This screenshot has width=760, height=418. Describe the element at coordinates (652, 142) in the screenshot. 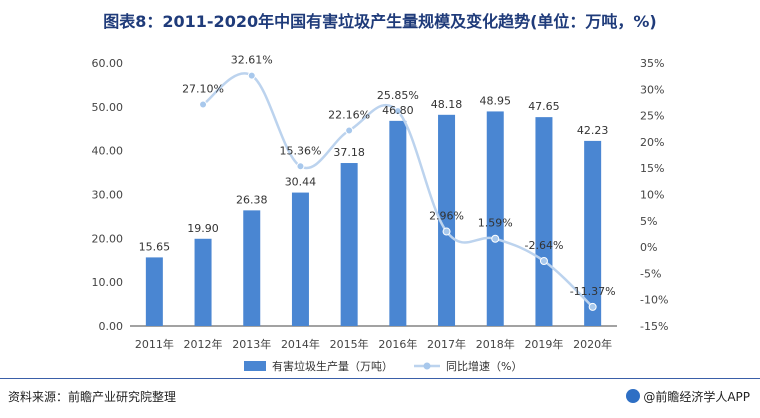

I see `y-right-tick-label: 20%` at that location.